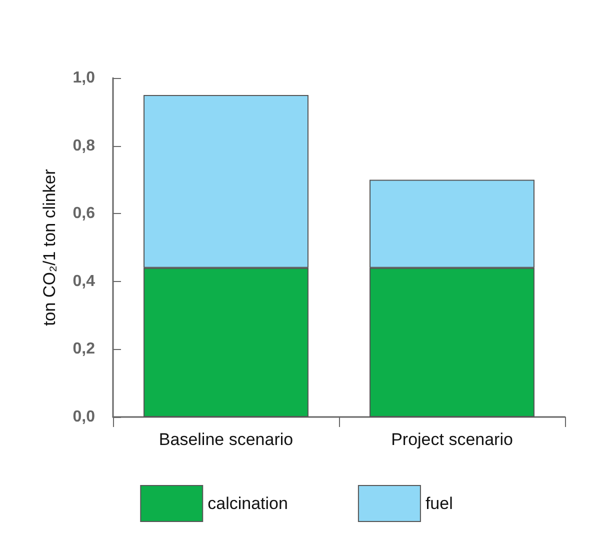 Image resolution: width=593 pixels, height=545 pixels. What do you see at coordinates (84, 213) in the screenshot?
I see `y-tick-label: 0,6` at bounding box center [84, 213].